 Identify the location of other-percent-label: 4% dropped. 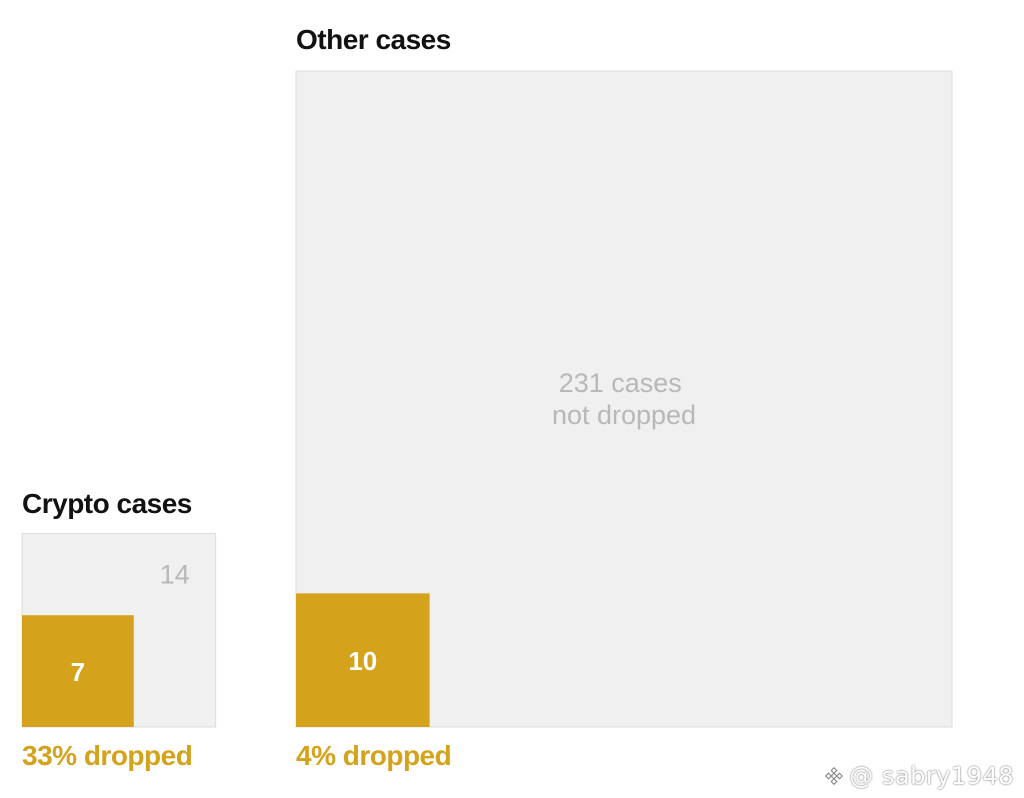
(373, 755).